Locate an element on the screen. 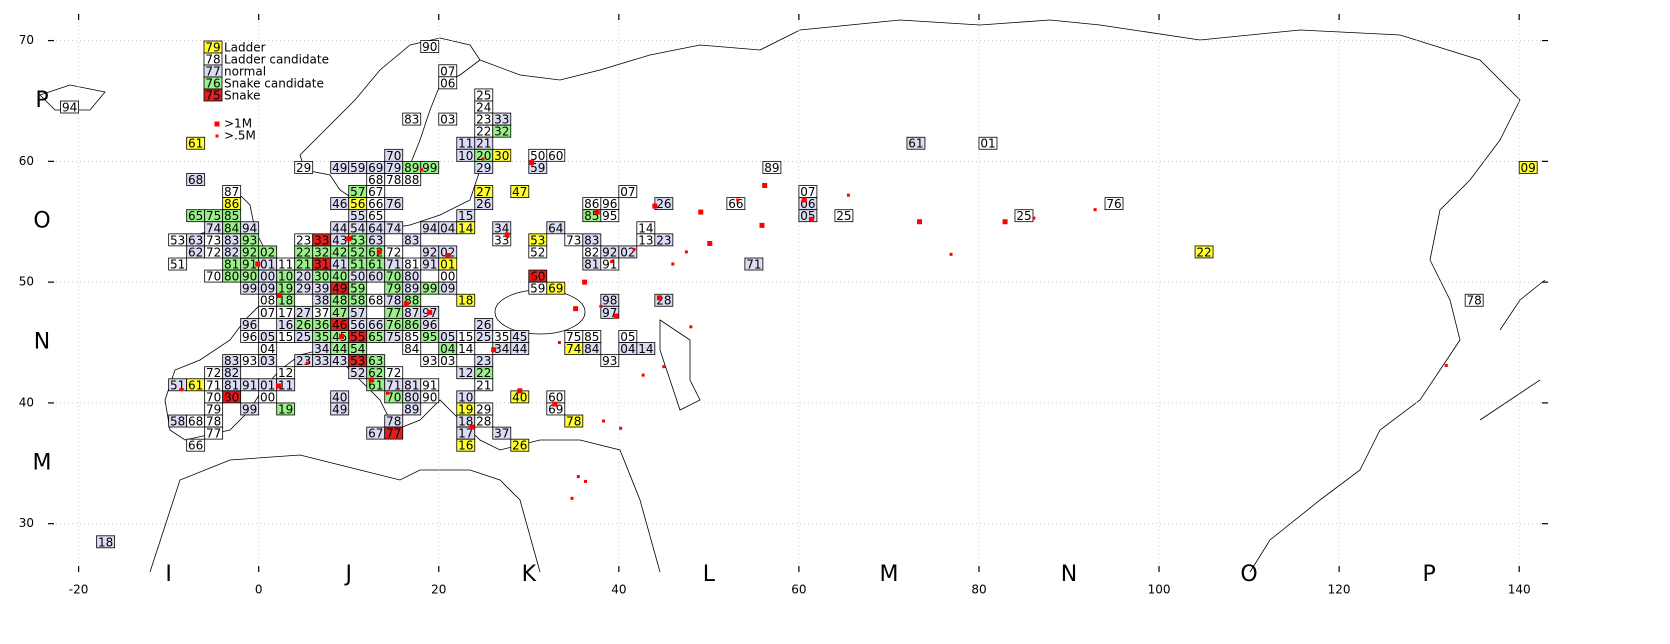  legend-swatch is located at coordinates (213, 95).